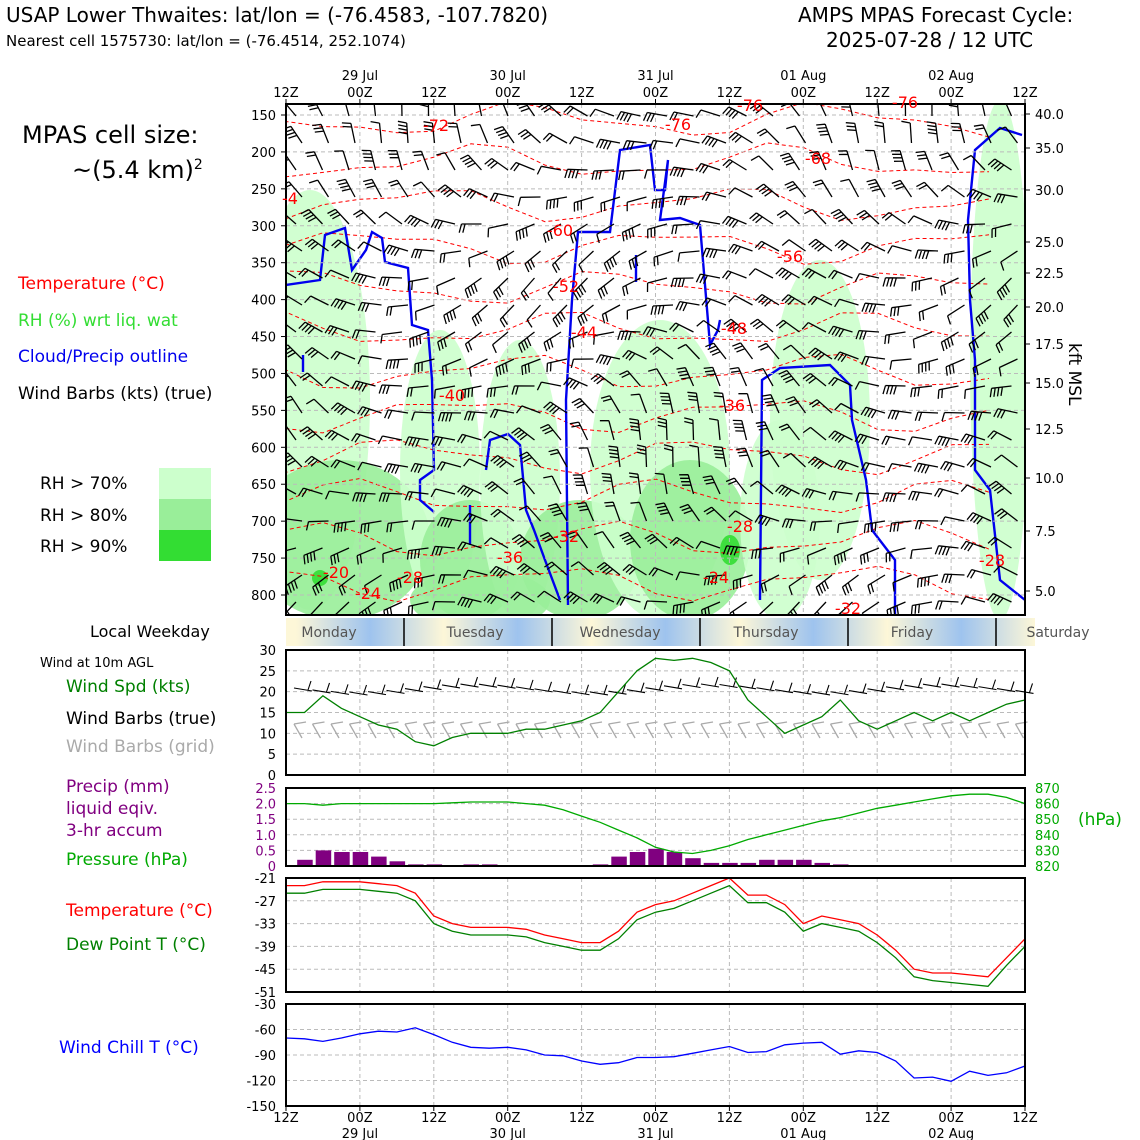 This screenshot has width=1140, height=1140. What do you see at coordinates (91, 284) in the screenshot?
I see `legend-temperature: Temperature (°C)` at bounding box center [91, 284].